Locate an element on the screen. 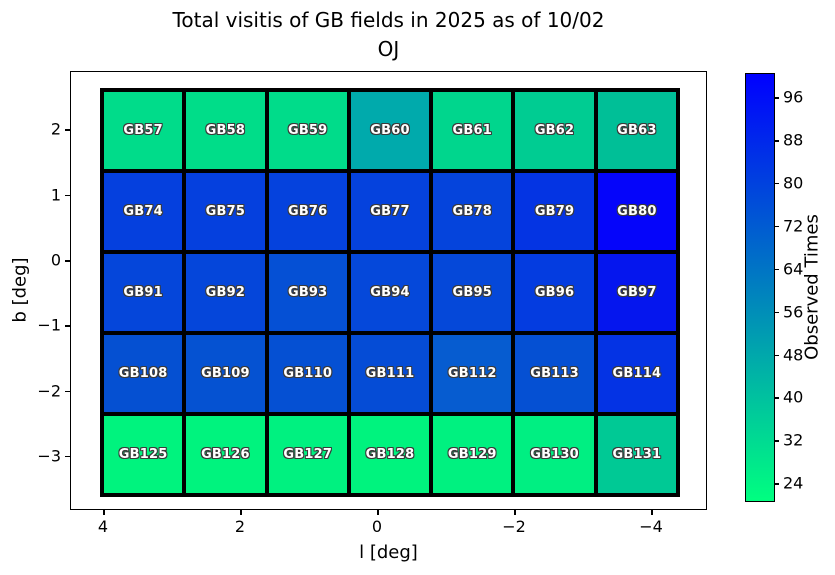 The image size is (835, 575). cell-label: GB95 is located at coordinates (472, 292).